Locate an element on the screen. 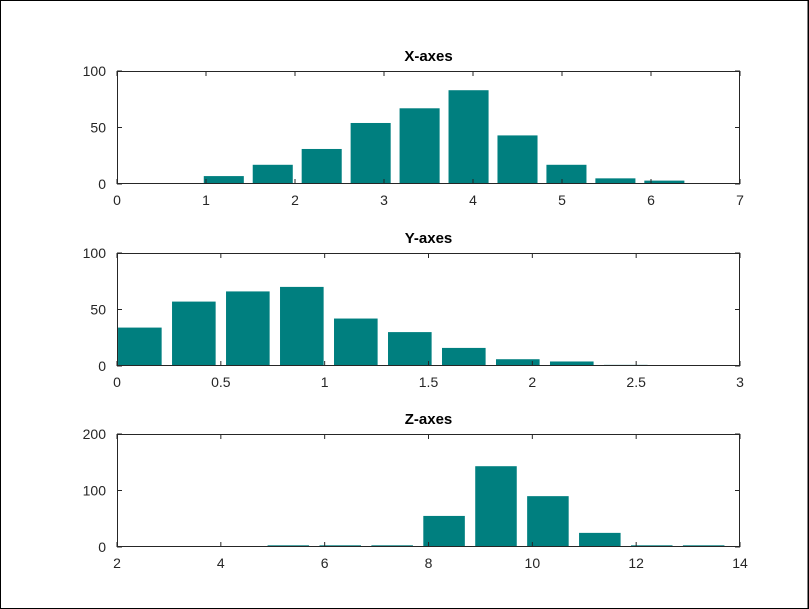 This screenshot has height=609, width=809. x-tick-label: 10 is located at coordinates (533, 563).